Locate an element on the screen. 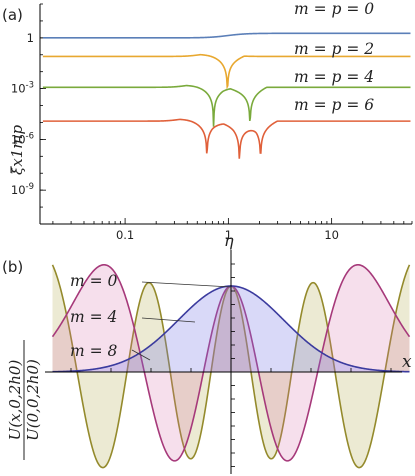 The image size is (415, 476). panel-a-y-label: ξ̃x1mp is located at coordinates (17, 150).